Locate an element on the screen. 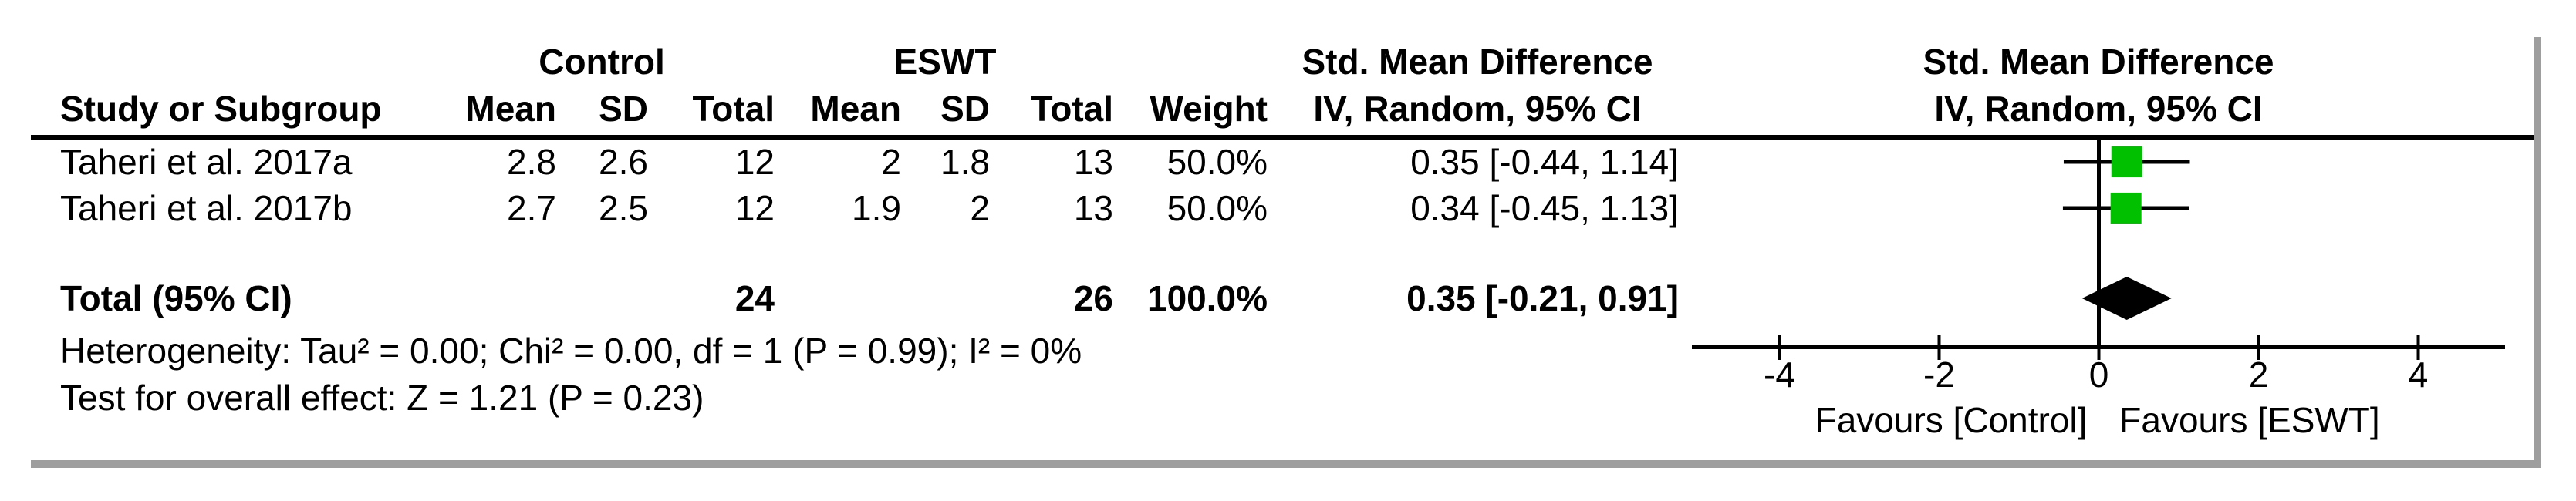  col-header-control-total: Total is located at coordinates (733, 109).